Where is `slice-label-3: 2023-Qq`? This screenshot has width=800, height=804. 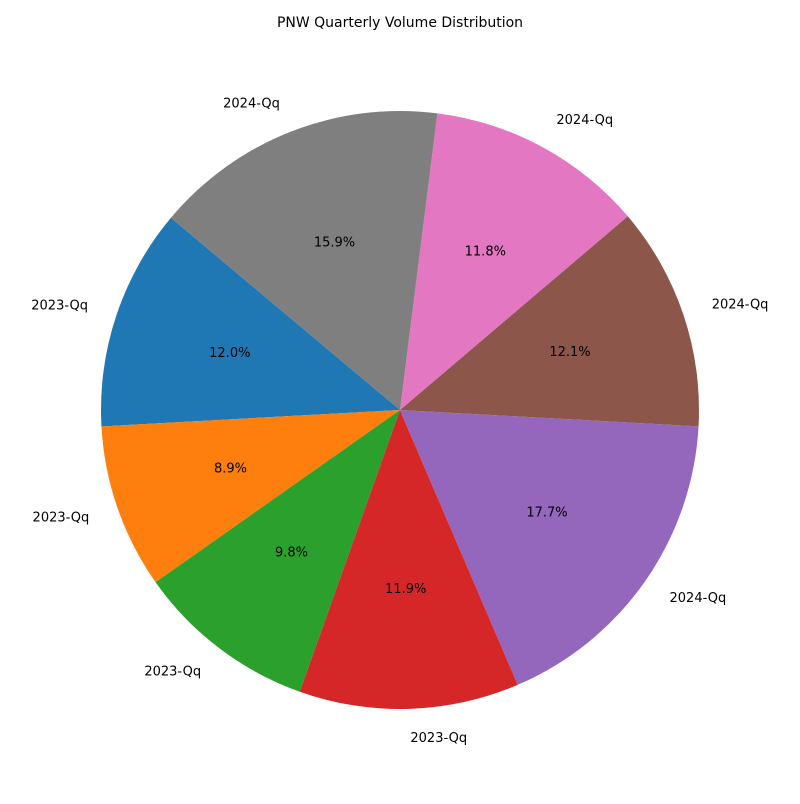 slice-label-3: 2023-Qq is located at coordinates (172, 671).